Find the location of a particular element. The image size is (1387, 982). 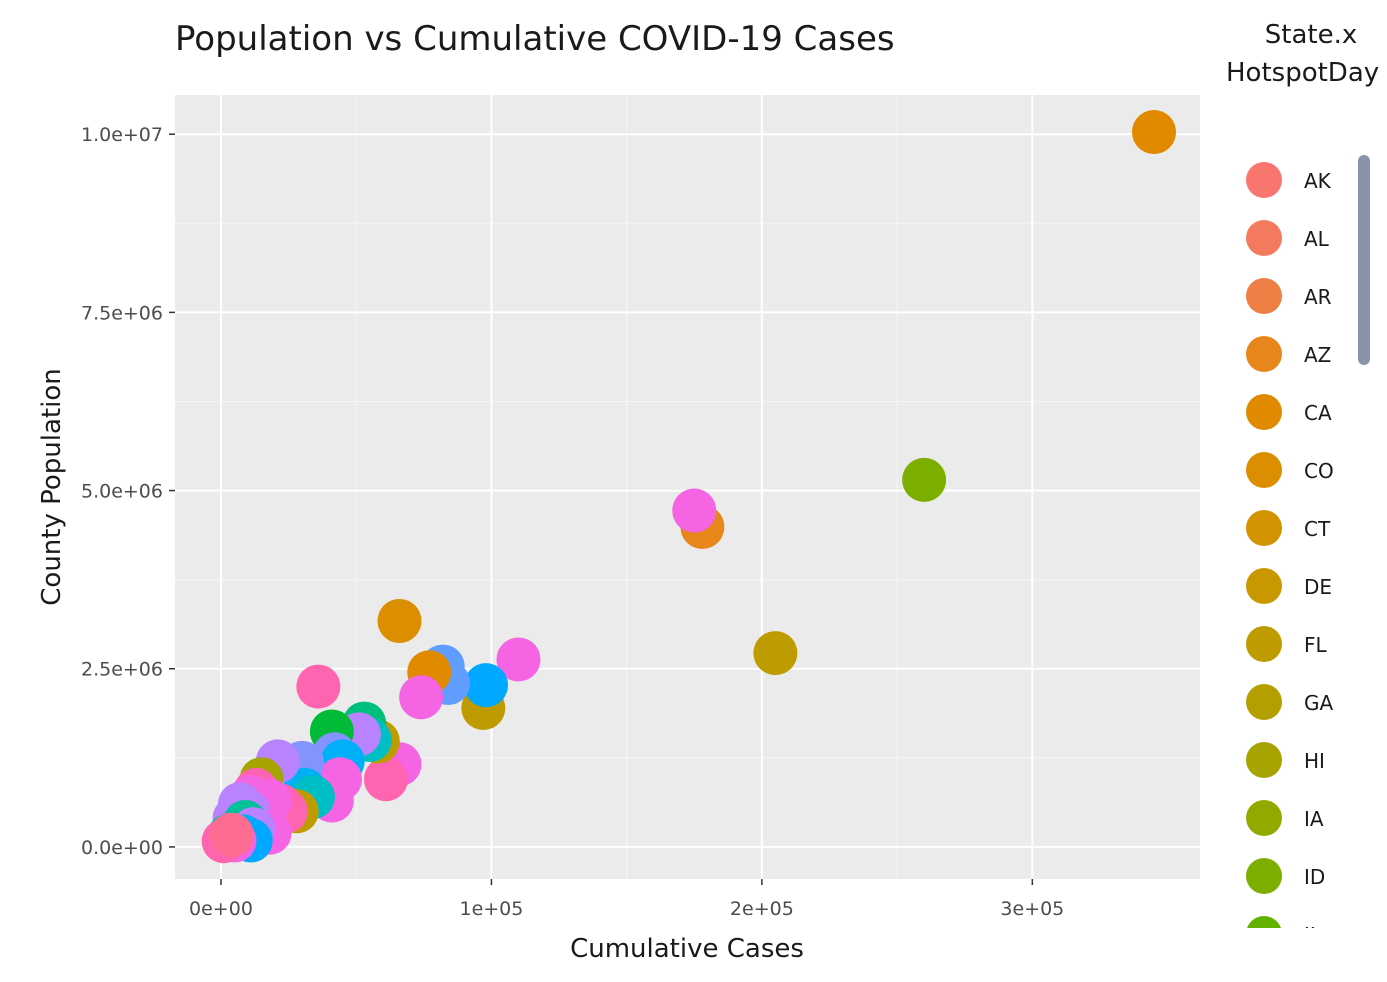

legend-label: IL is located at coordinates (1313, 935).